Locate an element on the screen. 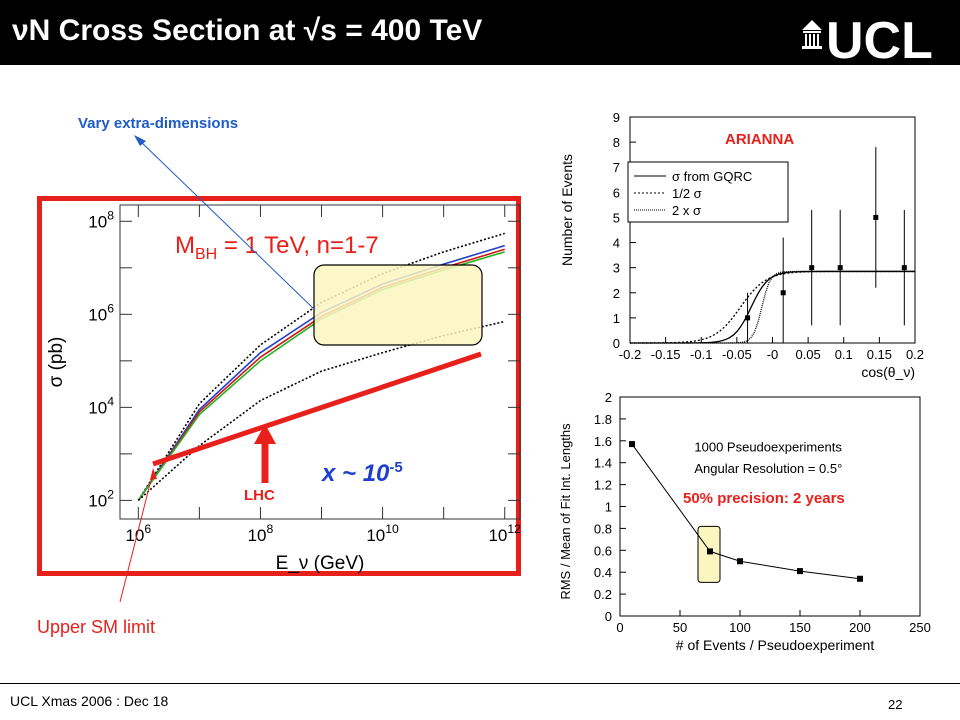  y-tick-label: 10⁸ is located at coordinates (101, 219).